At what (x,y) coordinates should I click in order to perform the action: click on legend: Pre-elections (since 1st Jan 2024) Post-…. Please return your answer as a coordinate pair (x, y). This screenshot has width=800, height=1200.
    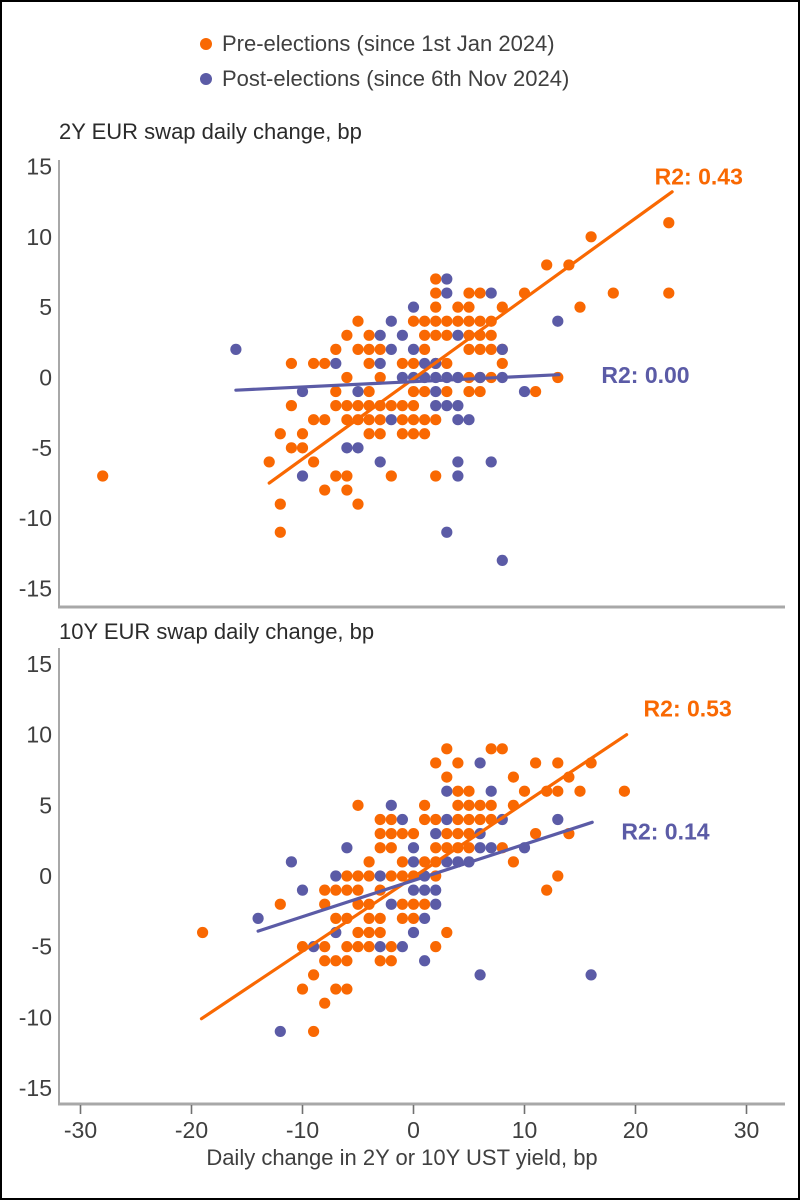
    Looking at the image, I should click on (384, 61).